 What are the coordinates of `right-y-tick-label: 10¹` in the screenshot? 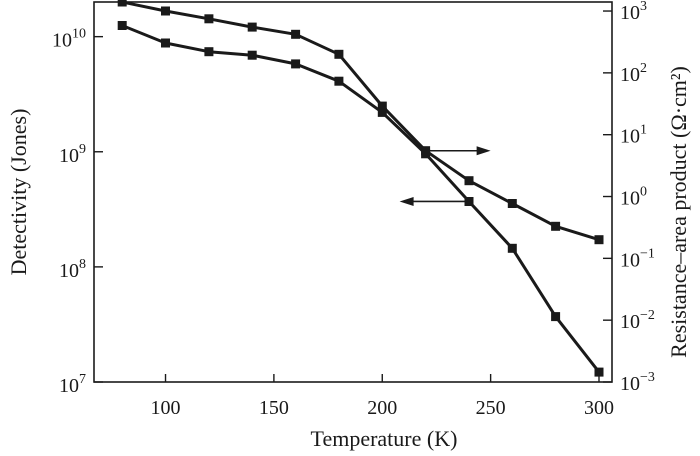 It's located at (633, 135).